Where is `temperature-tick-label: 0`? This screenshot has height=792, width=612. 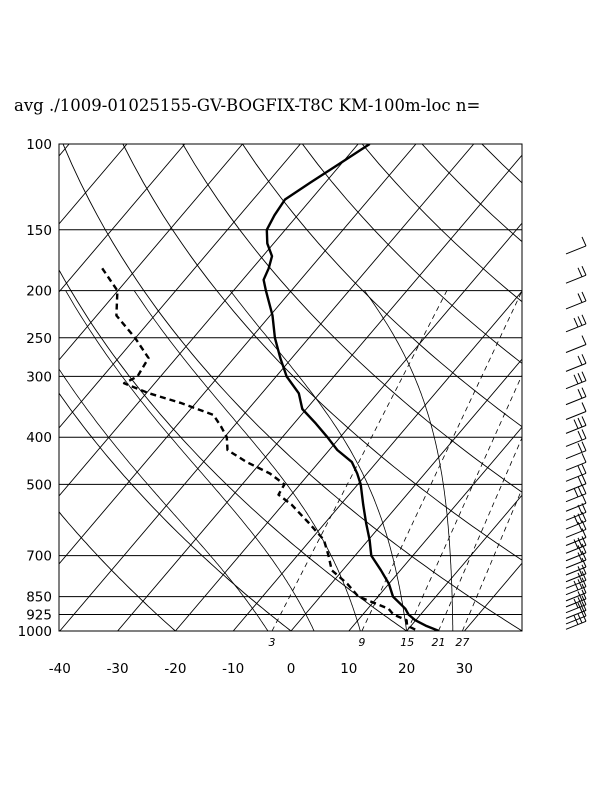 temperature-tick-label: 0 is located at coordinates (291, 669).